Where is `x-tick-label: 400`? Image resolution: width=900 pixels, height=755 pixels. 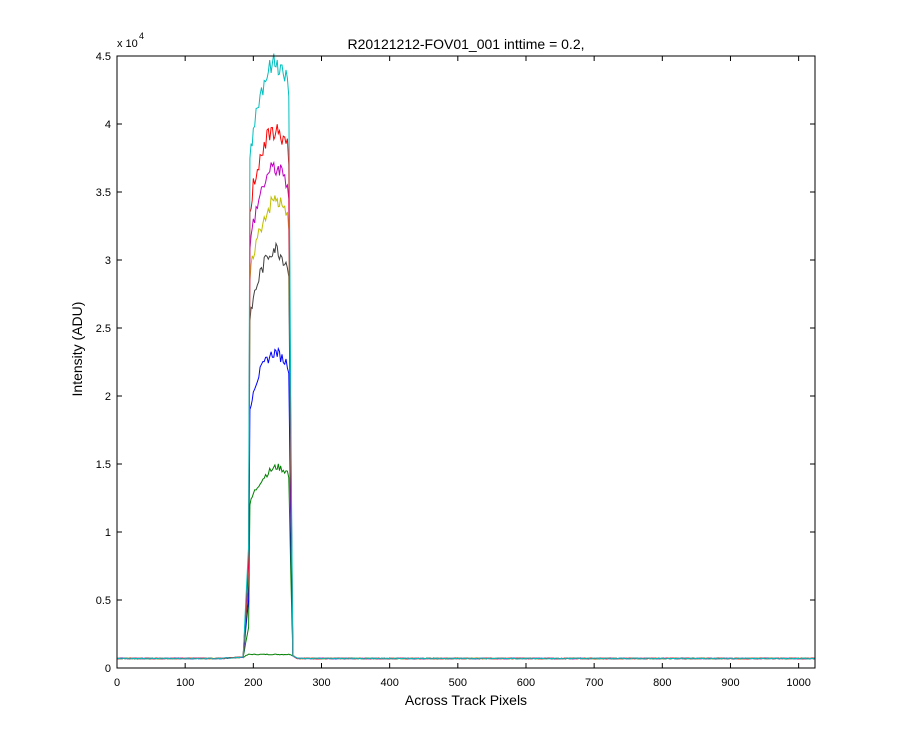 x-tick-label: 400 is located at coordinates (389, 683).